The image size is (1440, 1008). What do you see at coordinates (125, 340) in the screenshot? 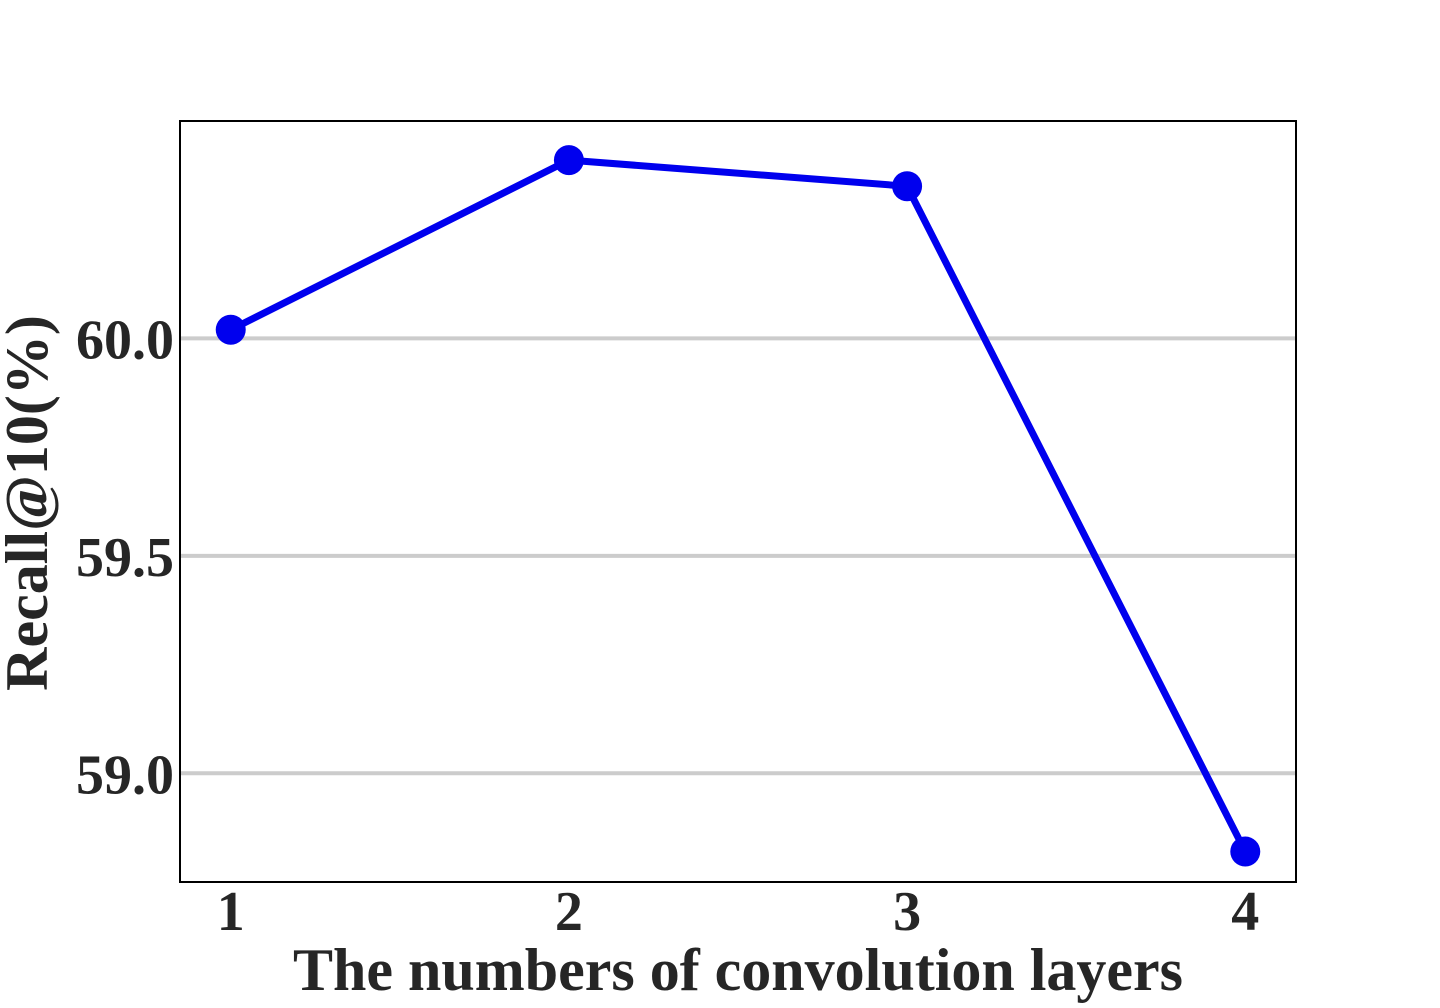
I see `y-tick-label: 60.0` at bounding box center [125, 340].